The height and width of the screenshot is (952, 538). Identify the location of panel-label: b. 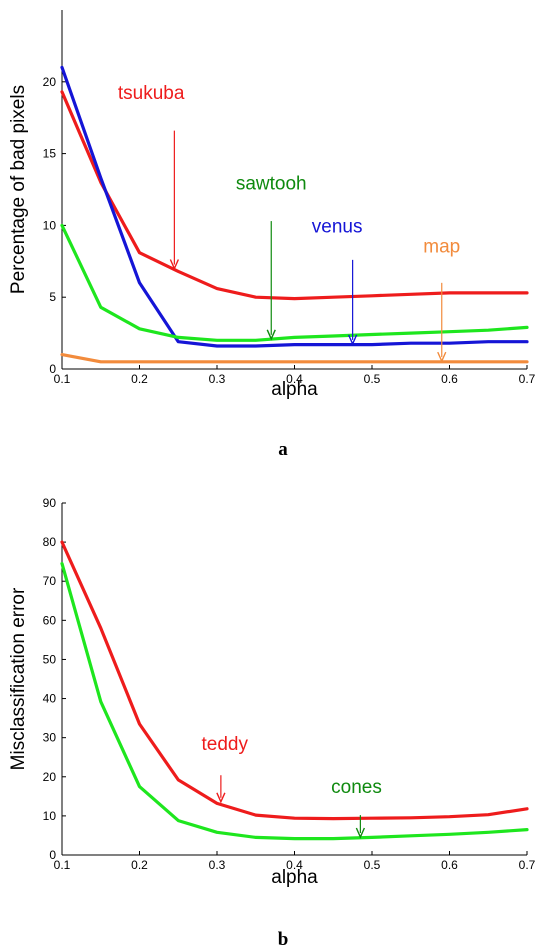
(283, 939).